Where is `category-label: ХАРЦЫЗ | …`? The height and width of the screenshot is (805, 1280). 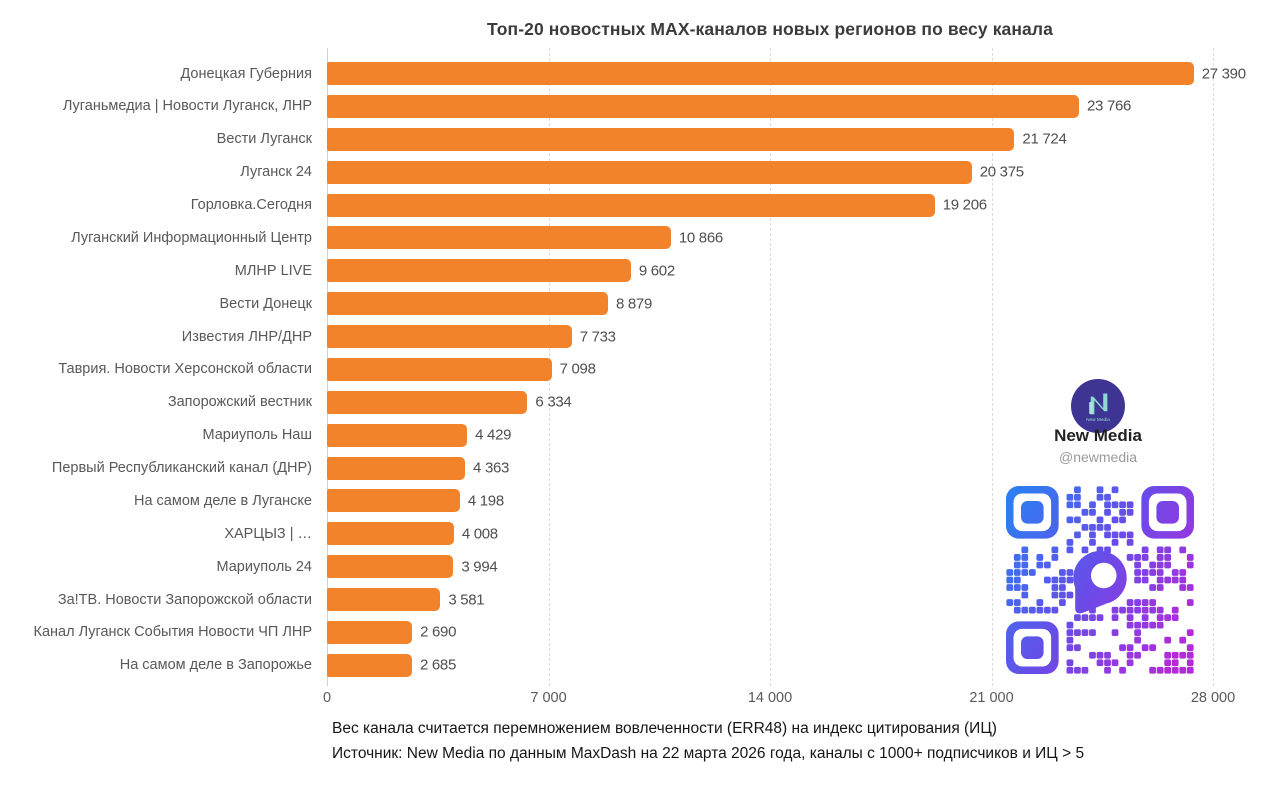 category-label: ХАРЦЫЗ | … is located at coordinates (268, 533).